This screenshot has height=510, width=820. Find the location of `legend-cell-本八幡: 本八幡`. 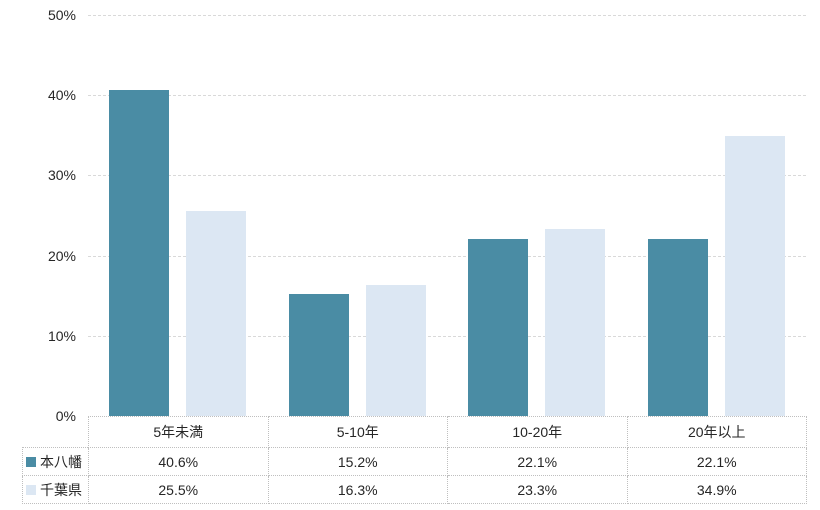

legend-cell-本八幡: 本八幡 is located at coordinates (55, 461).